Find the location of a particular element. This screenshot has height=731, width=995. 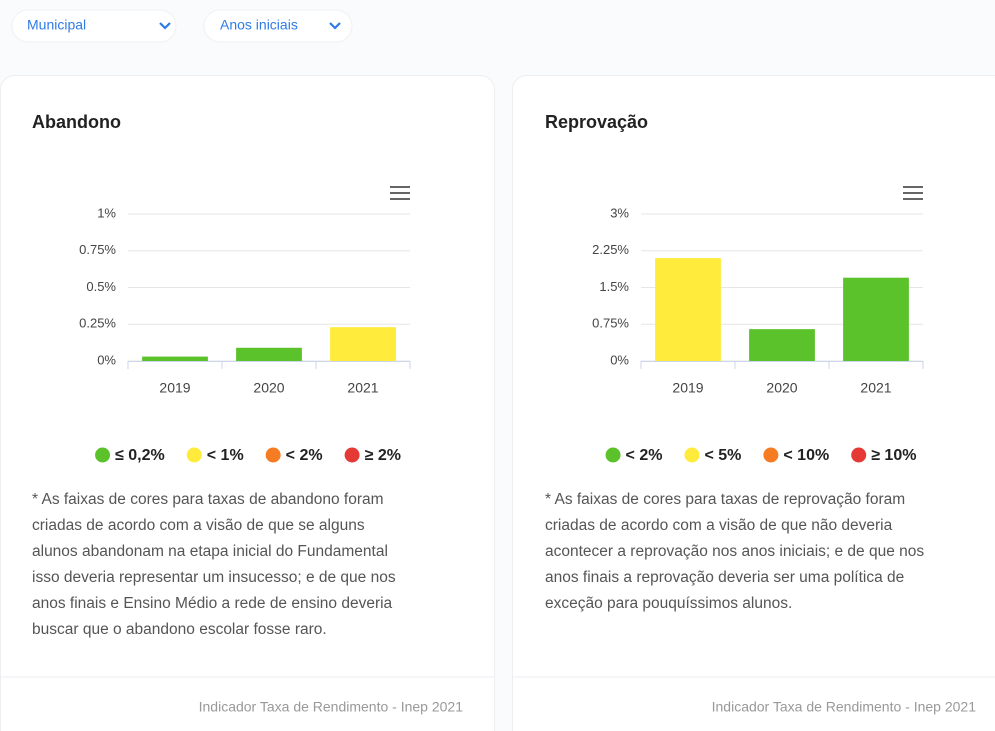

legend-label: ≥ 10% is located at coordinates (893, 455).